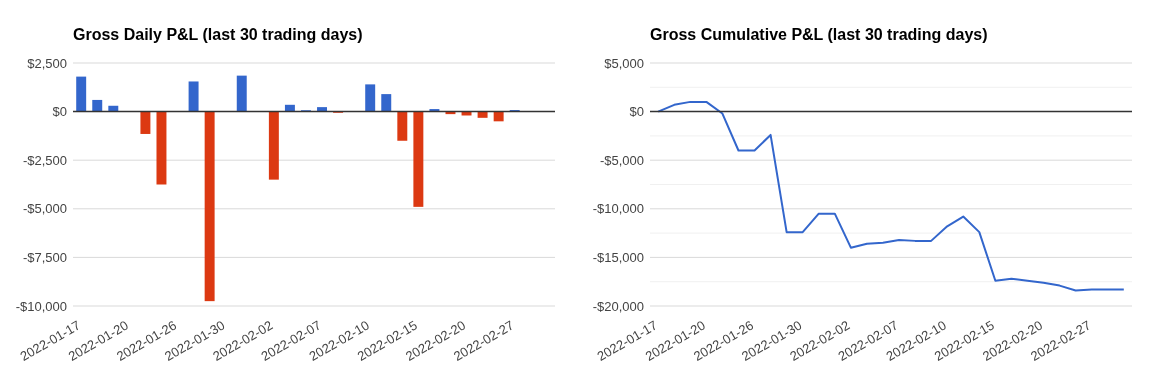 The image size is (1170, 378). What do you see at coordinates (624, 63) in the screenshot?
I see `y-tick-label: $5,000` at bounding box center [624, 63].